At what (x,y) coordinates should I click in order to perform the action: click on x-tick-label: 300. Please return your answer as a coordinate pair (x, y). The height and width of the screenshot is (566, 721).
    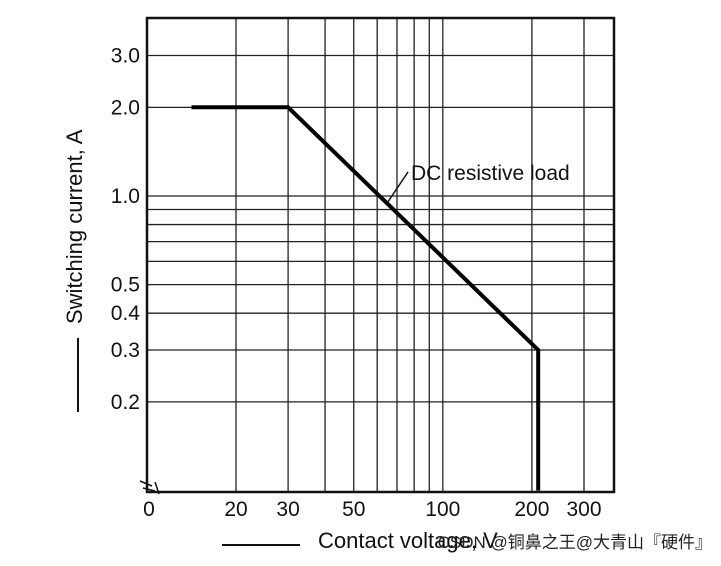
    Looking at the image, I should click on (583, 509).